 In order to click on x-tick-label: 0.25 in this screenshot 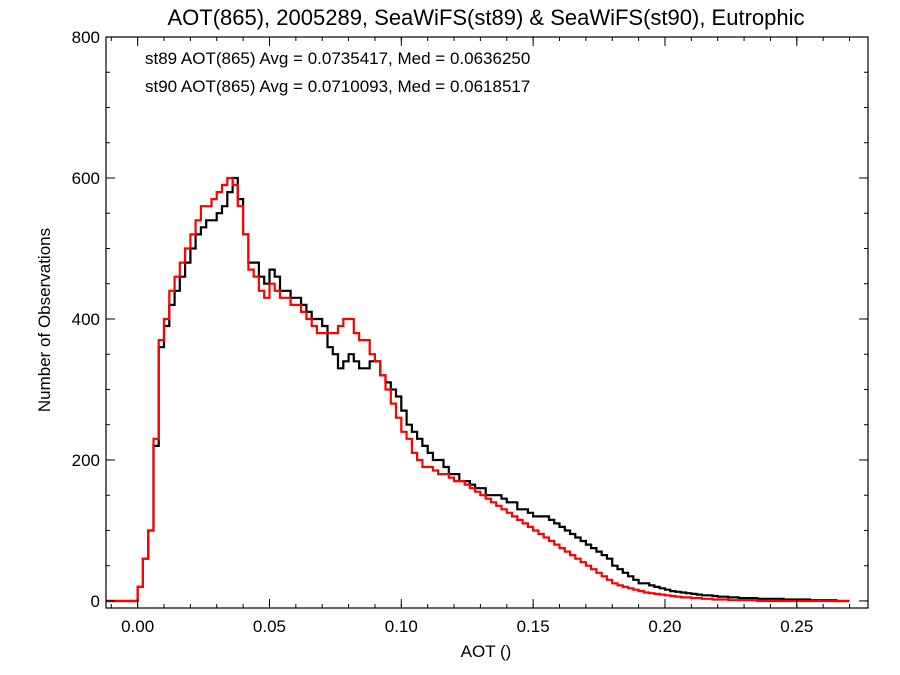, I will do `click(796, 626)`.